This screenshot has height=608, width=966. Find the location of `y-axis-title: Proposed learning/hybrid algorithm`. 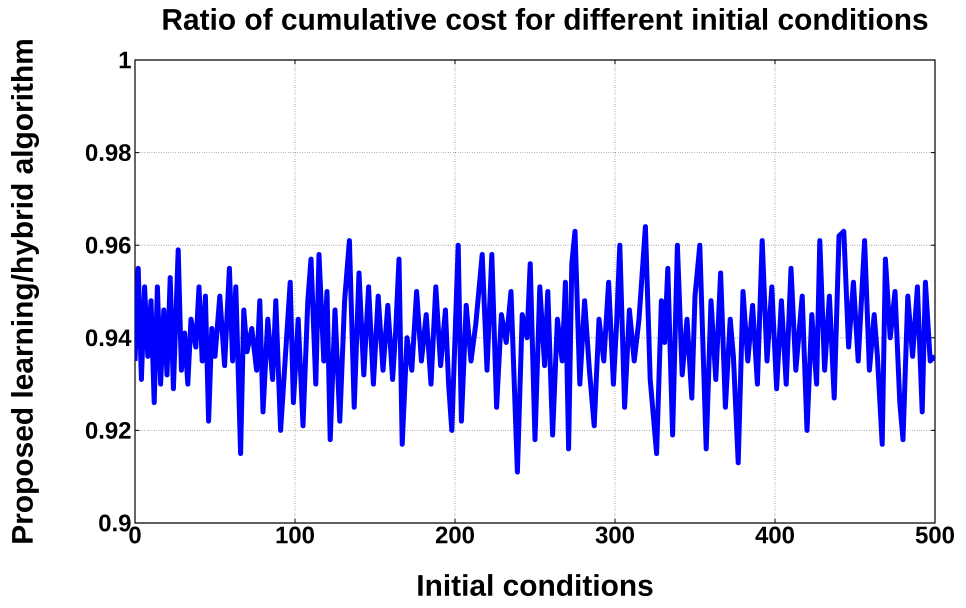

y-axis-title: Proposed learning/hybrid algorithm is located at coordinates (25, 291).